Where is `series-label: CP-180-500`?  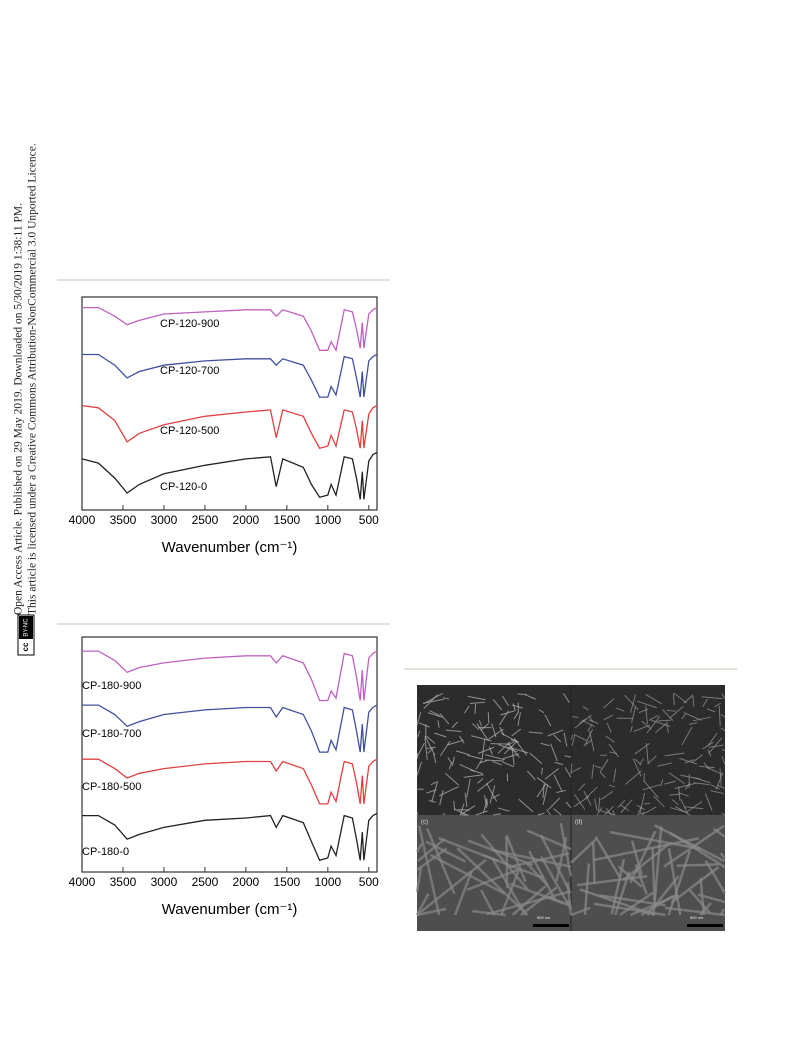 series-label: CP-180-500 is located at coordinates (111, 787).